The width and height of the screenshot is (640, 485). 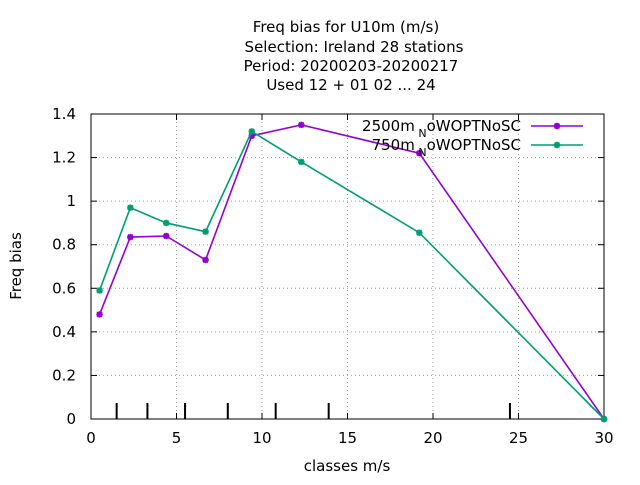 What do you see at coordinates (603, 438) in the screenshot?
I see `x-tick-label: 30` at bounding box center [603, 438].